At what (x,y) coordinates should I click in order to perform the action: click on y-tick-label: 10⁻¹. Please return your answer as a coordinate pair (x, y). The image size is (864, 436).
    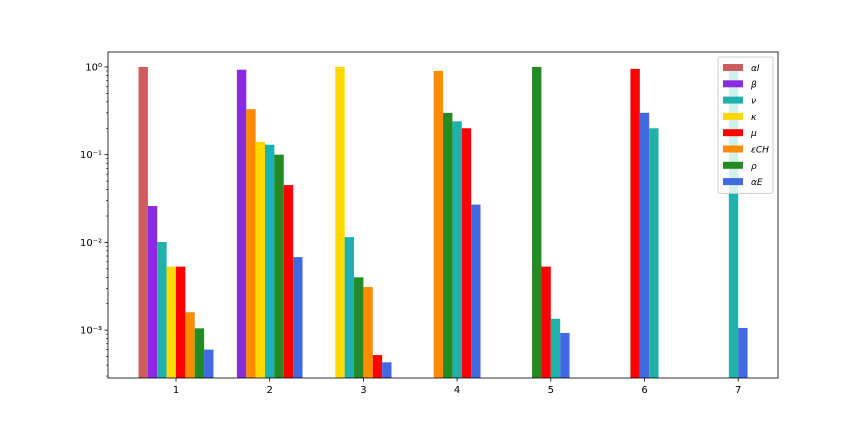
    Looking at the image, I should click on (91, 155).